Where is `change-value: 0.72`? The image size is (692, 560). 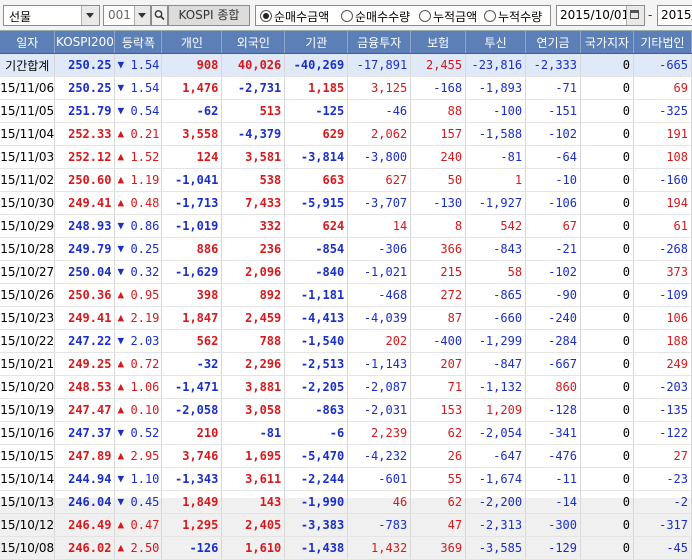 change-value: 0.72 is located at coordinates (145, 364).